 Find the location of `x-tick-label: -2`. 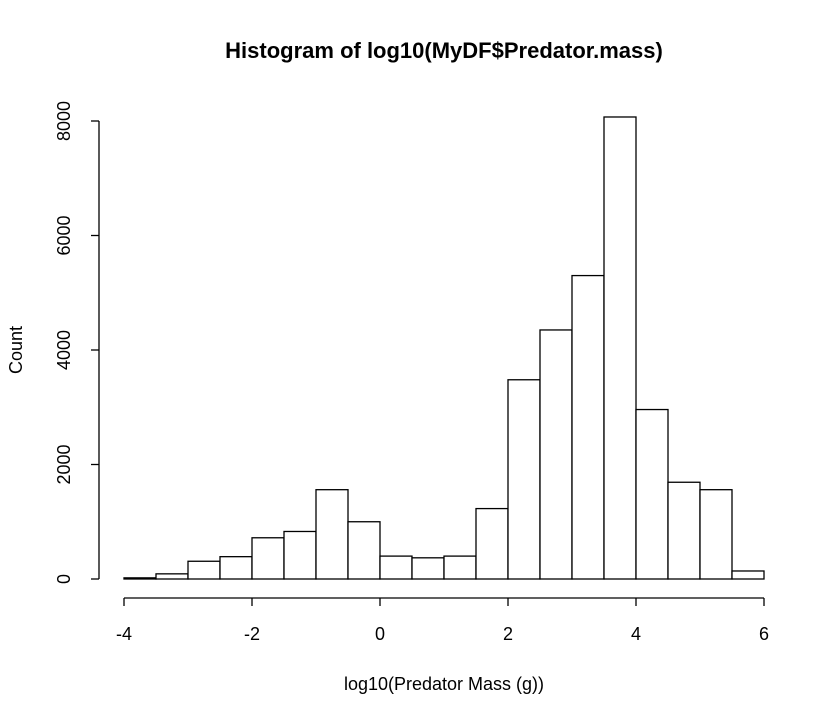

x-tick-label: -2 is located at coordinates (252, 634).